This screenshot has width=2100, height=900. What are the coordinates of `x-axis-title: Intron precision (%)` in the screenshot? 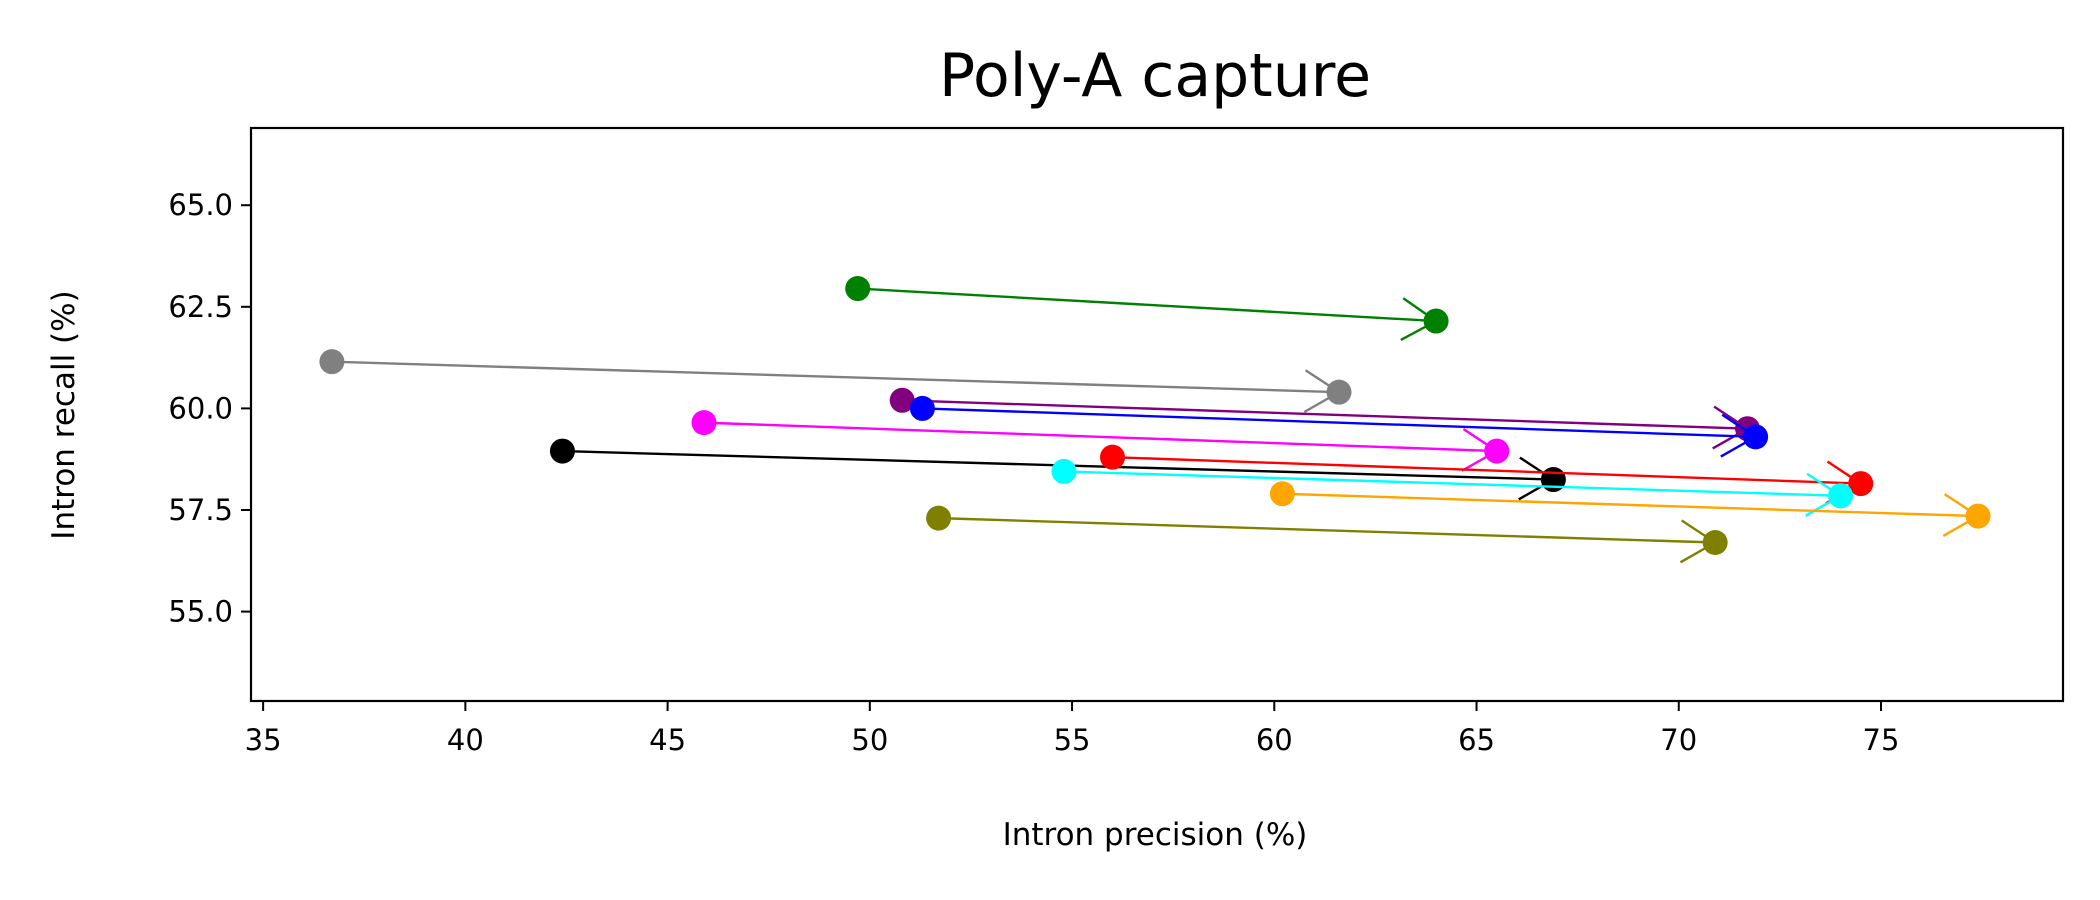 It's located at (1155, 835).